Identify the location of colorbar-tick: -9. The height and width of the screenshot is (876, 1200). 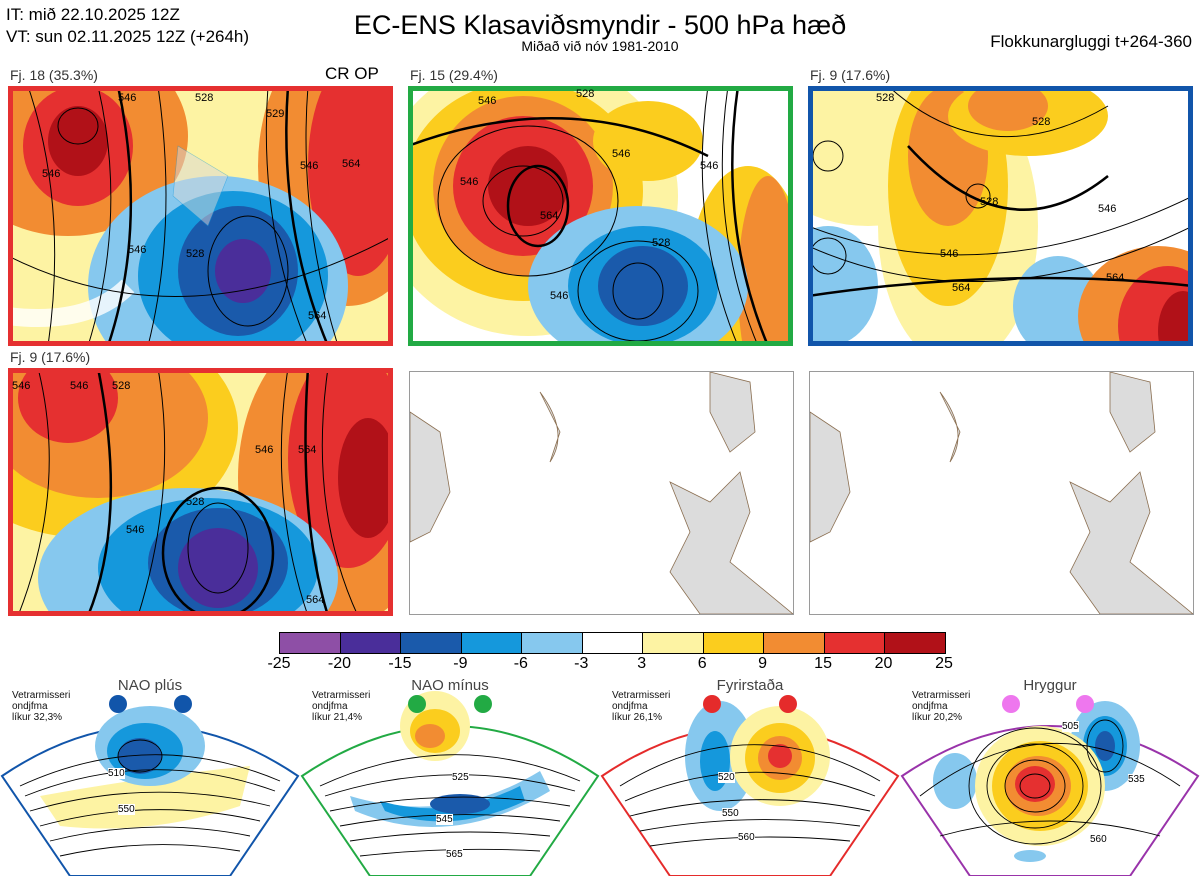
(460, 663).